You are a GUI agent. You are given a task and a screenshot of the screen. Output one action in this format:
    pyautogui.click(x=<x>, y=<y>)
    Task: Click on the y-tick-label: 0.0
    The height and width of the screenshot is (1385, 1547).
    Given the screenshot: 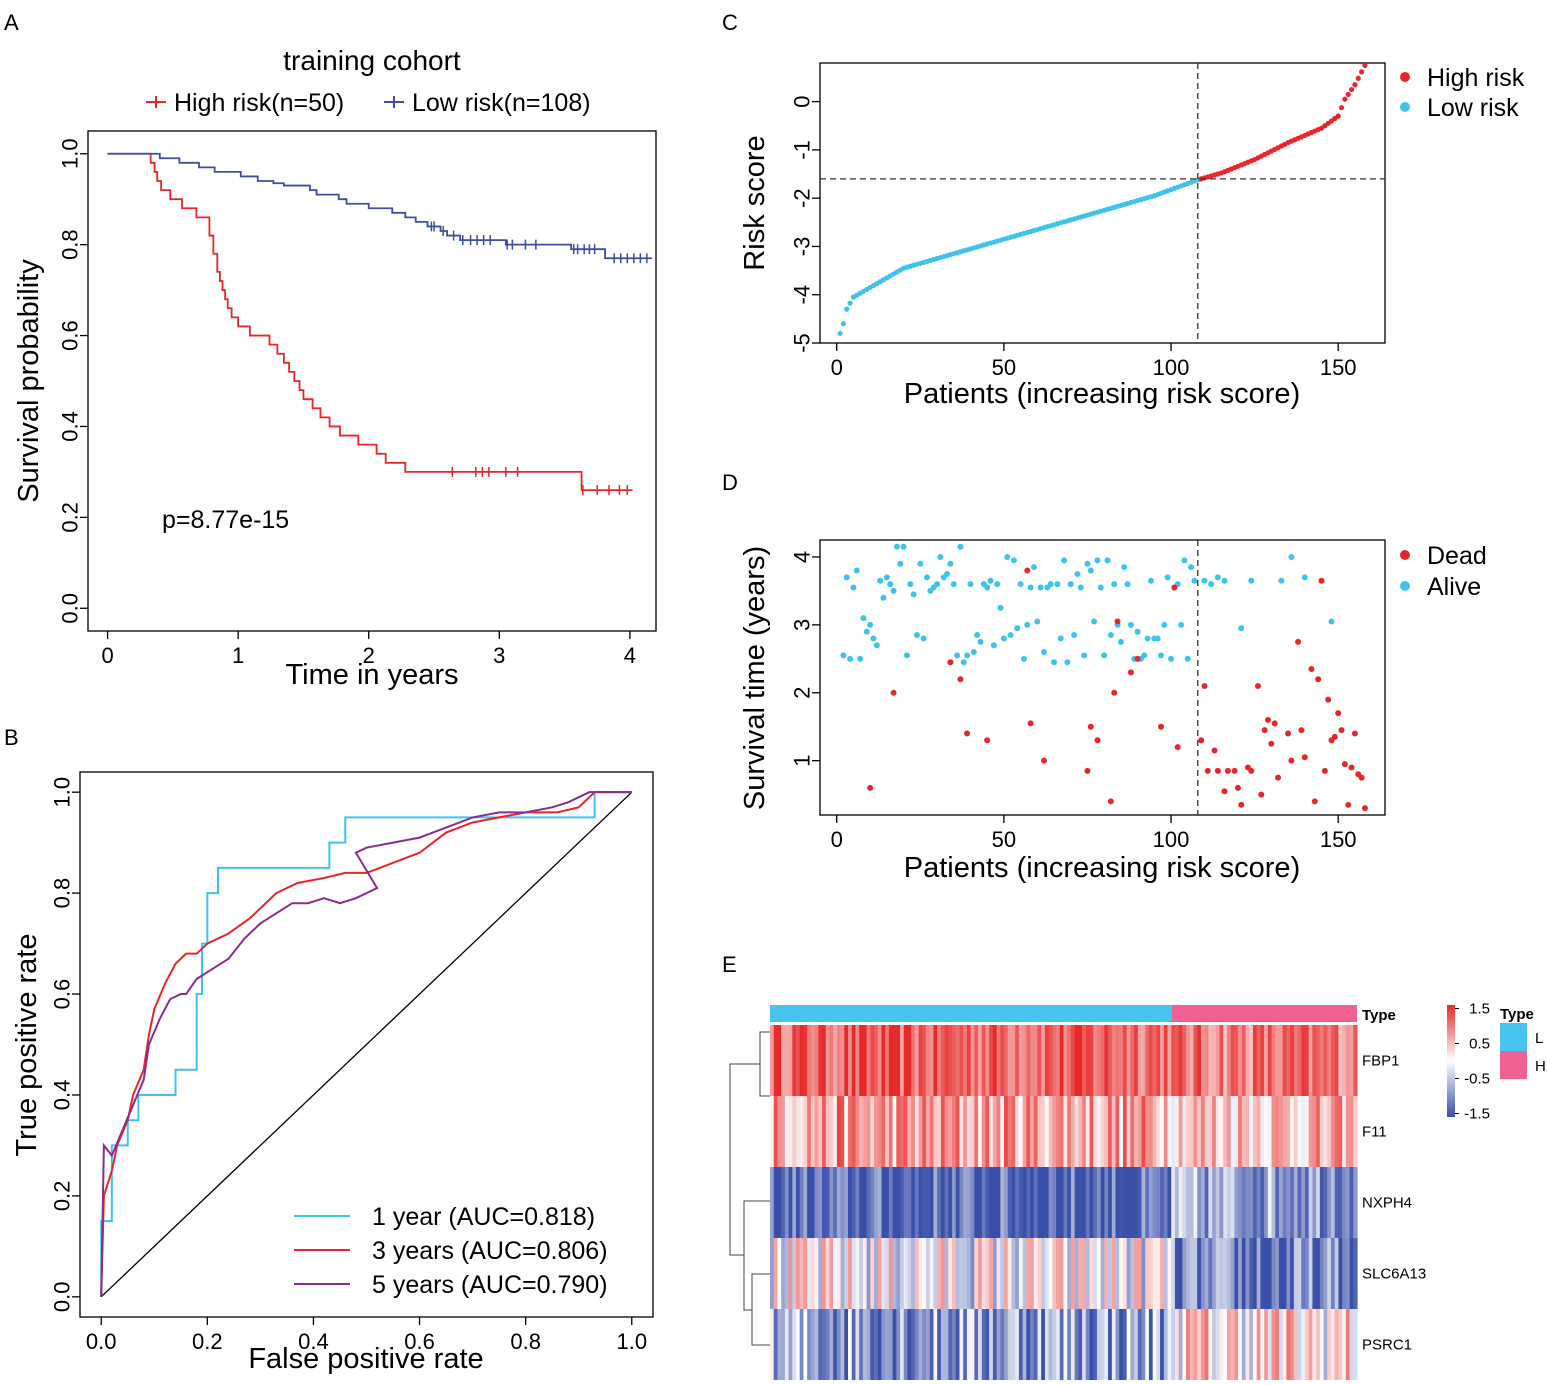 What is the action you would take?
    pyautogui.click(x=62, y=1297)
    